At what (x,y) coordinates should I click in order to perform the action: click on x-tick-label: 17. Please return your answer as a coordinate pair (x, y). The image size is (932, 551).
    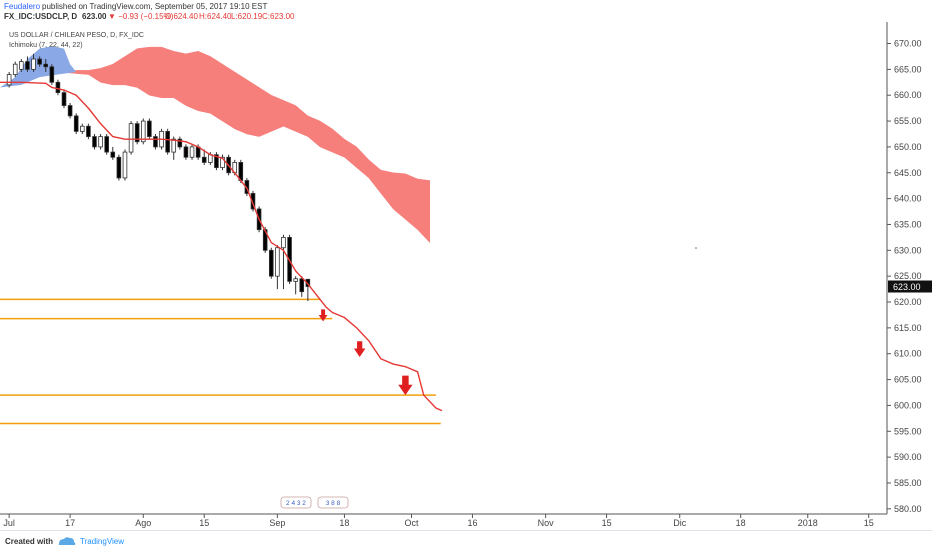
    Looking at the image, I should click on (70, 523).